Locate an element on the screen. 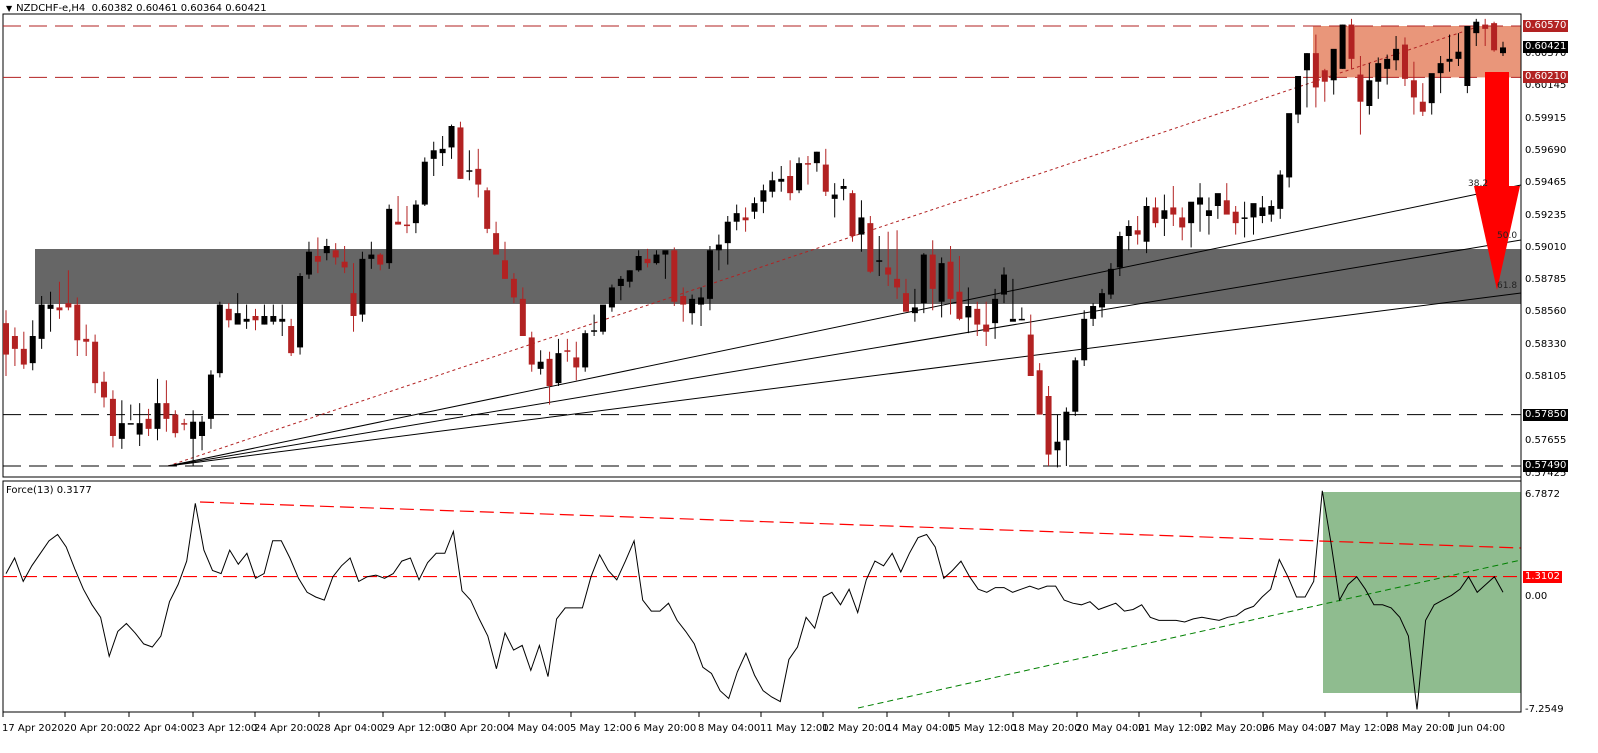 Image resolution: width=1598 pixels, height=753 pixels. time-axis-label: 30 Apr 20:00 is located at coordinates (477, 728).